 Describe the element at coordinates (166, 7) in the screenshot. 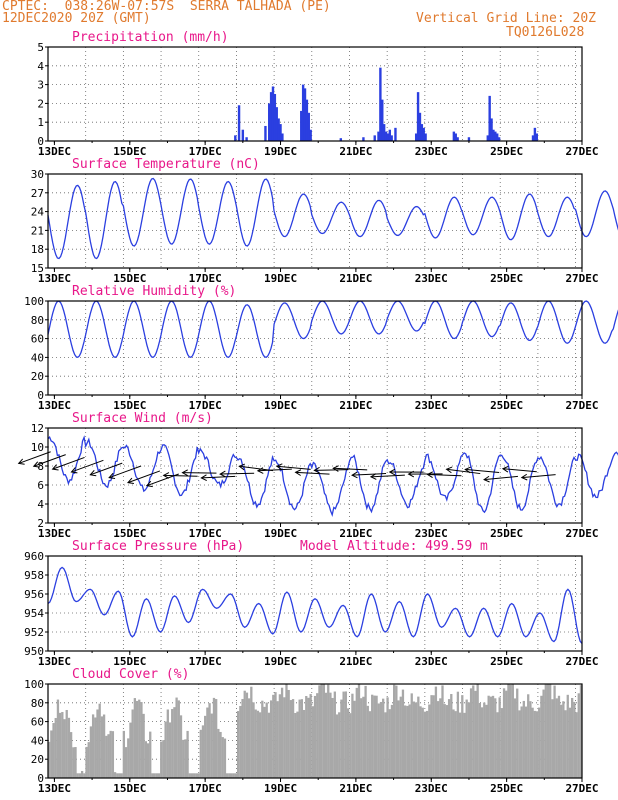

I see `header-location: CPTEC: 038:26W-07:57S SERRA TALHADA (PE)` at that location.